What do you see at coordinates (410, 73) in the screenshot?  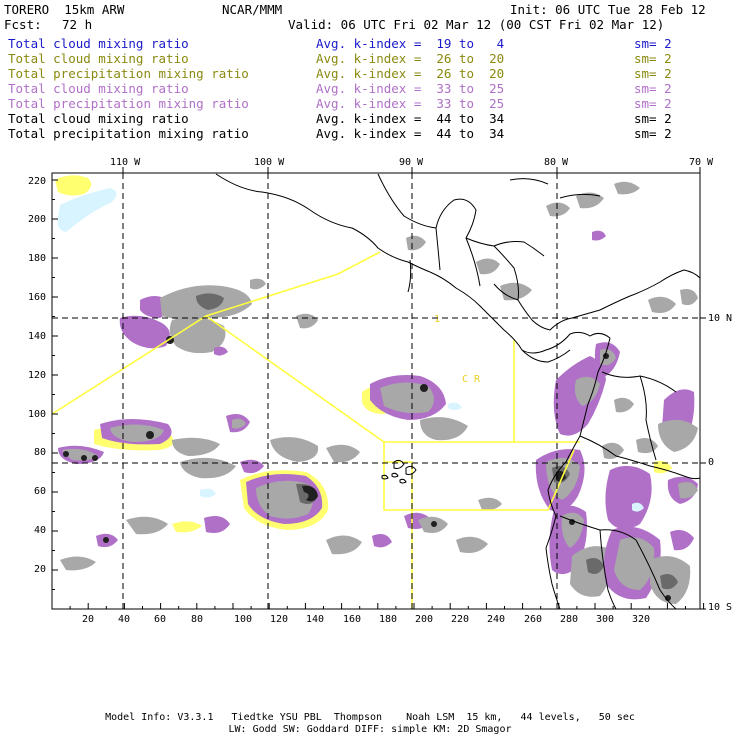 I see `legend-kindex-3: Avg. k-index = 26 to 20` at bounding box center [410, 73].